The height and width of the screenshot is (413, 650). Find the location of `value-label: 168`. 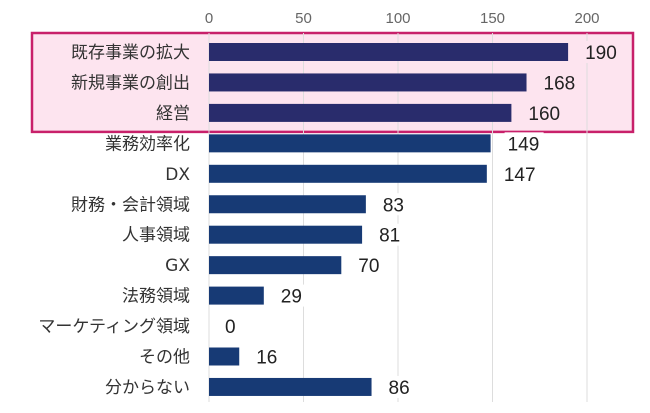

value-label: 168 is located at coordinates (560, 83).